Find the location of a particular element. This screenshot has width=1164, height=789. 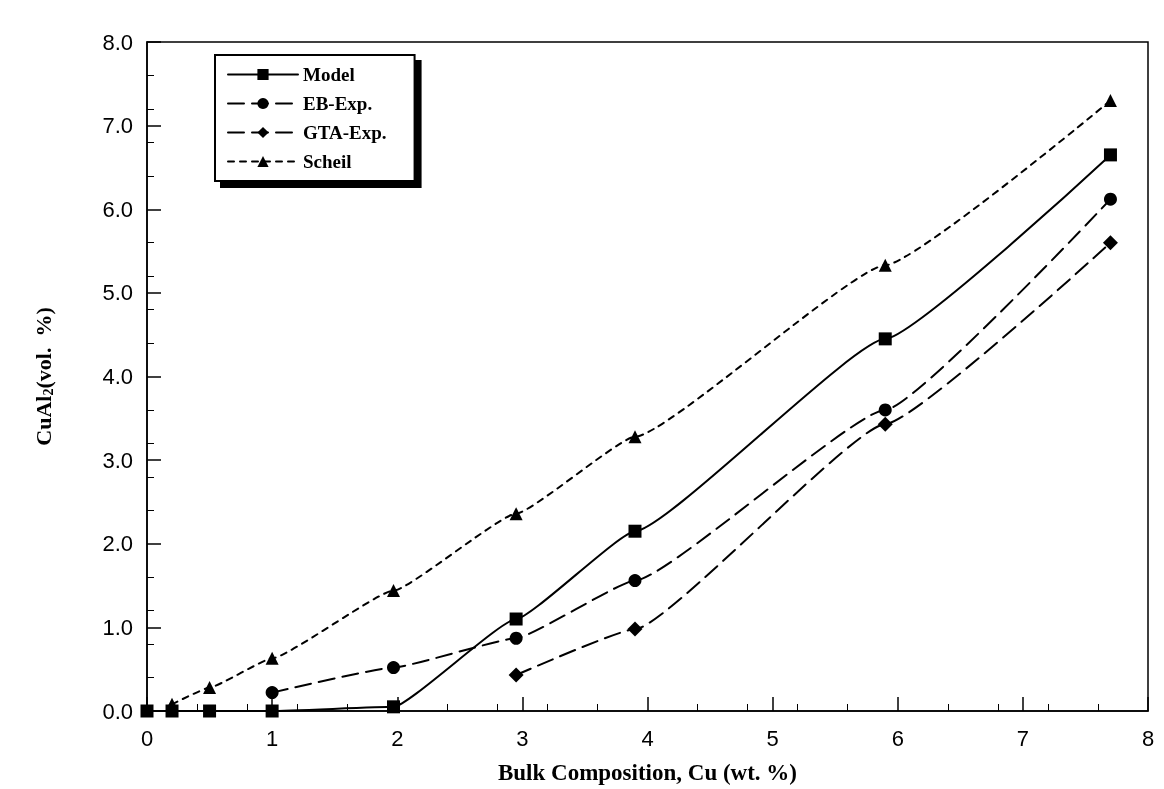

x-tick-label: 6 is located at coordinates (897, 738).